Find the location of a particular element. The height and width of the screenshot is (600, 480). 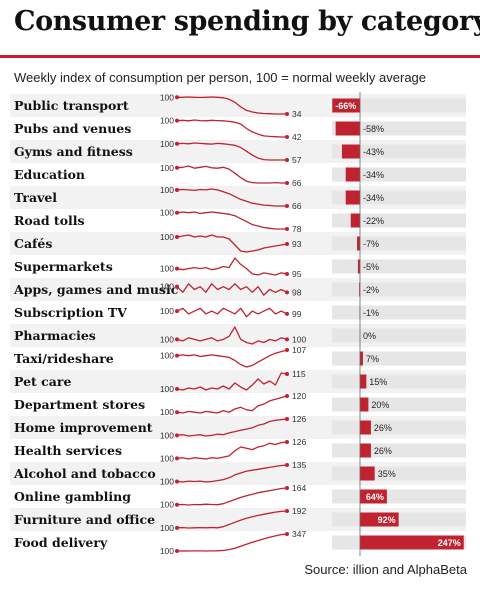

sparkline-end-label: 99 is located at coordinates (297, 314).